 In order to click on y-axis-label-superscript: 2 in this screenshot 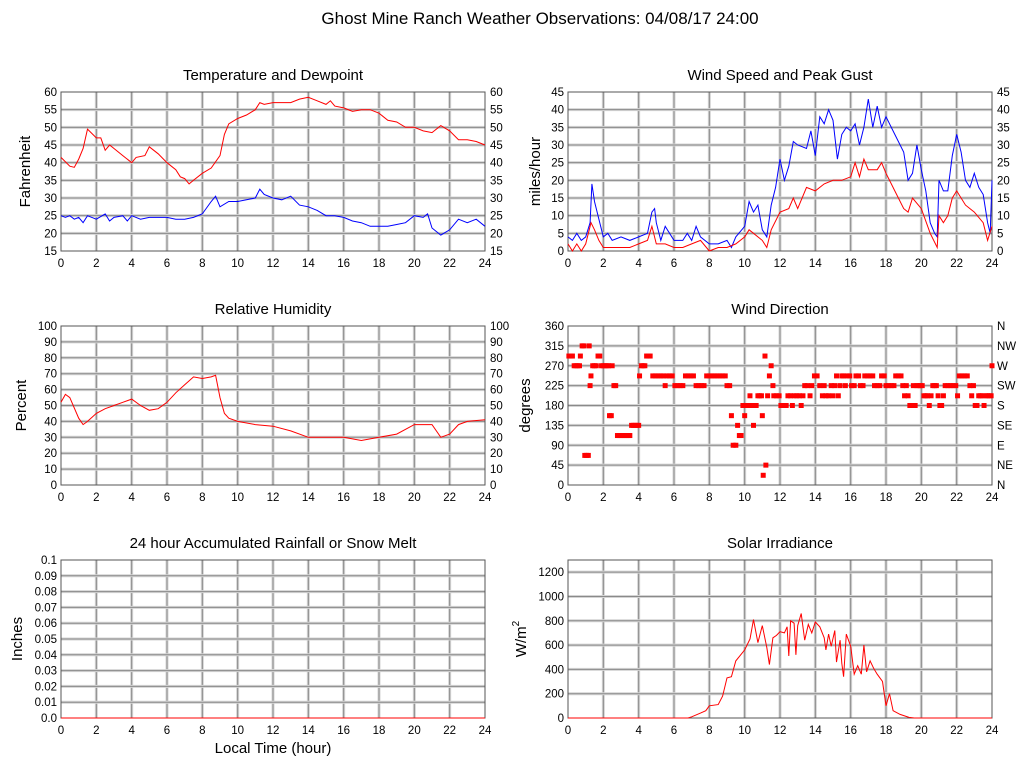, I will do `click(516, 623)`.